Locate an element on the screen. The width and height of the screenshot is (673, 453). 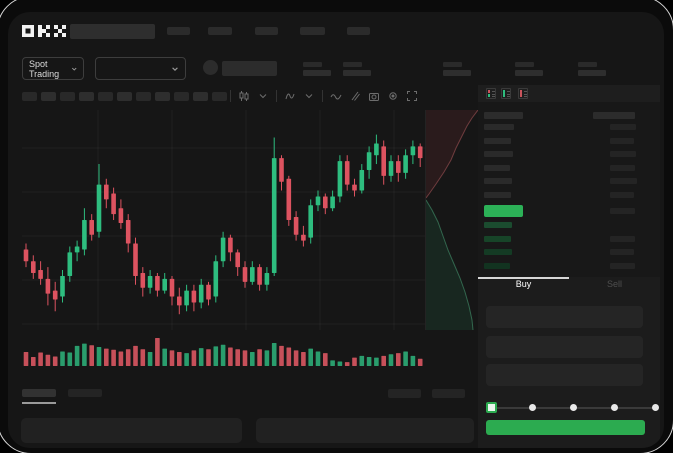
chart-depth-divider is located at coordinates (425, 220).